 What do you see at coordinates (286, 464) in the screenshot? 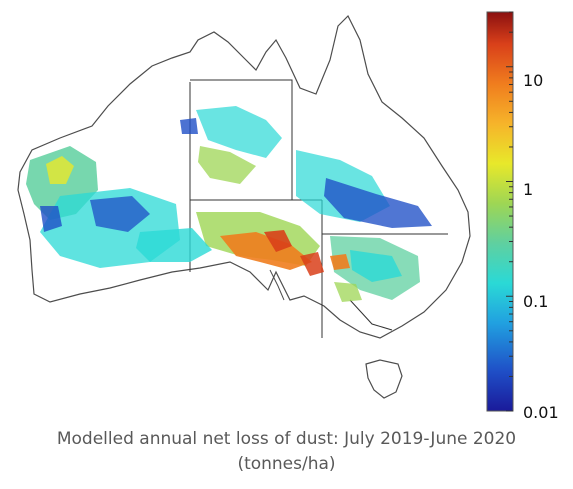
I see `map-caption-units: (tonnes/ha)` at bounding box center [286, 464].